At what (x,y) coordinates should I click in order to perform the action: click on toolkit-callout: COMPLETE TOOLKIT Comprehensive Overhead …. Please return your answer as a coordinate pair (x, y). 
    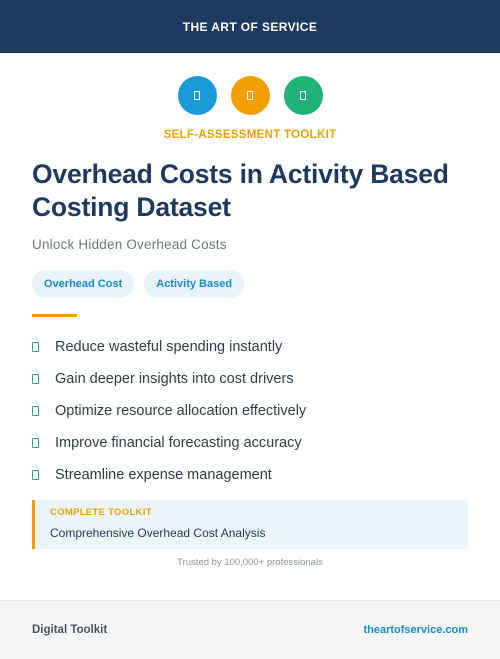
    Looking at the image, I should click on (250, 524).